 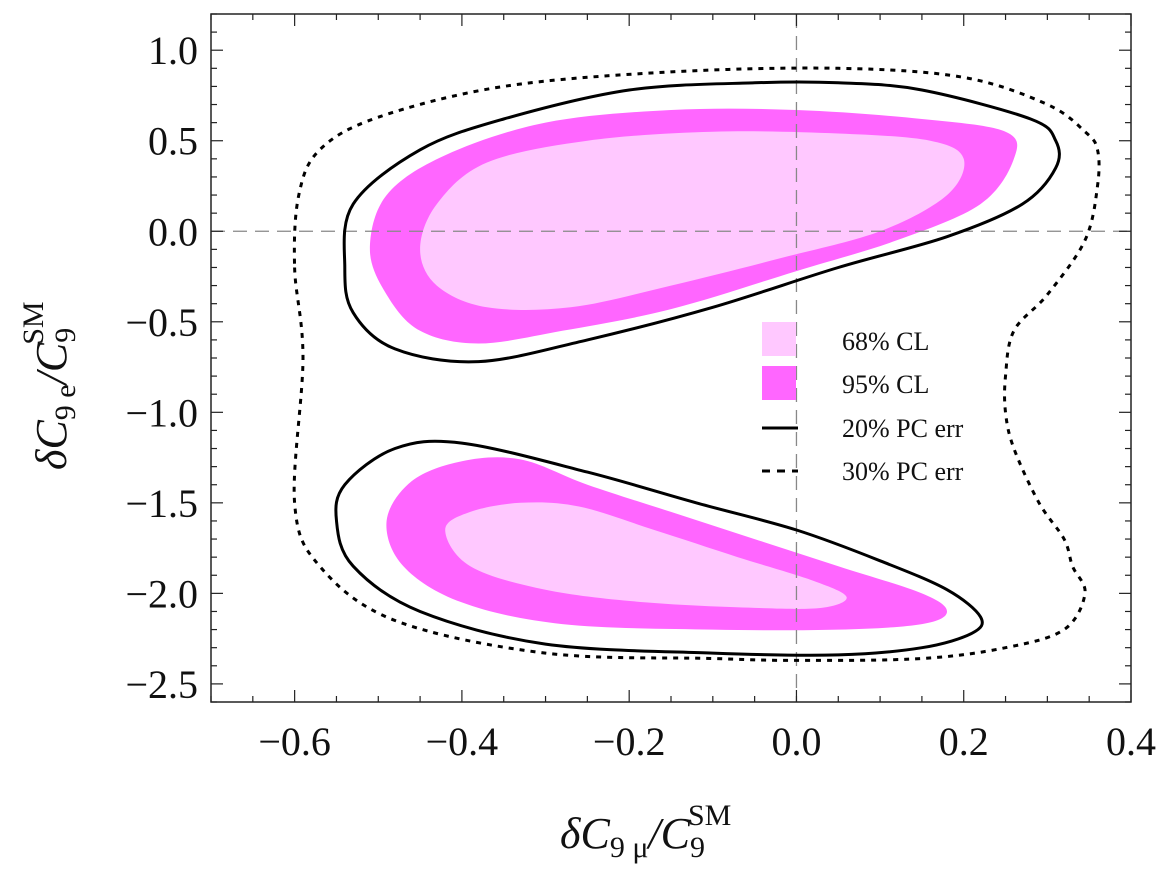 What do you see at coordinates (692, 220) in the screenshot?
I see `region-68-cl-upper` at bounding box center [692, 220].